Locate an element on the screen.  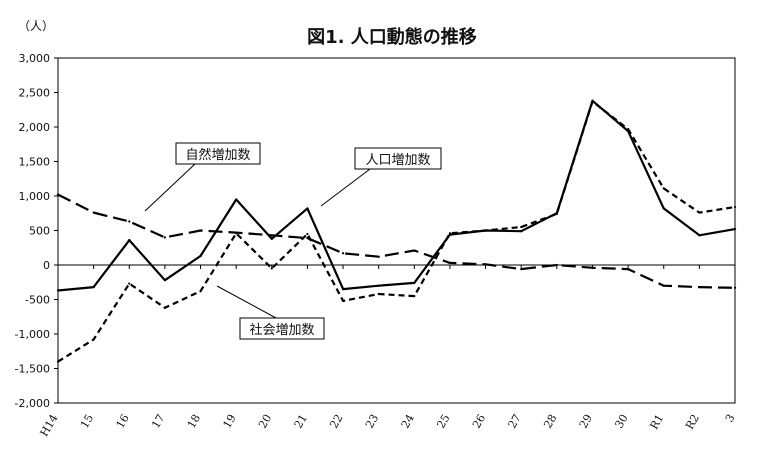
x-tick-label: 3 is located at coordinates (730, 418).